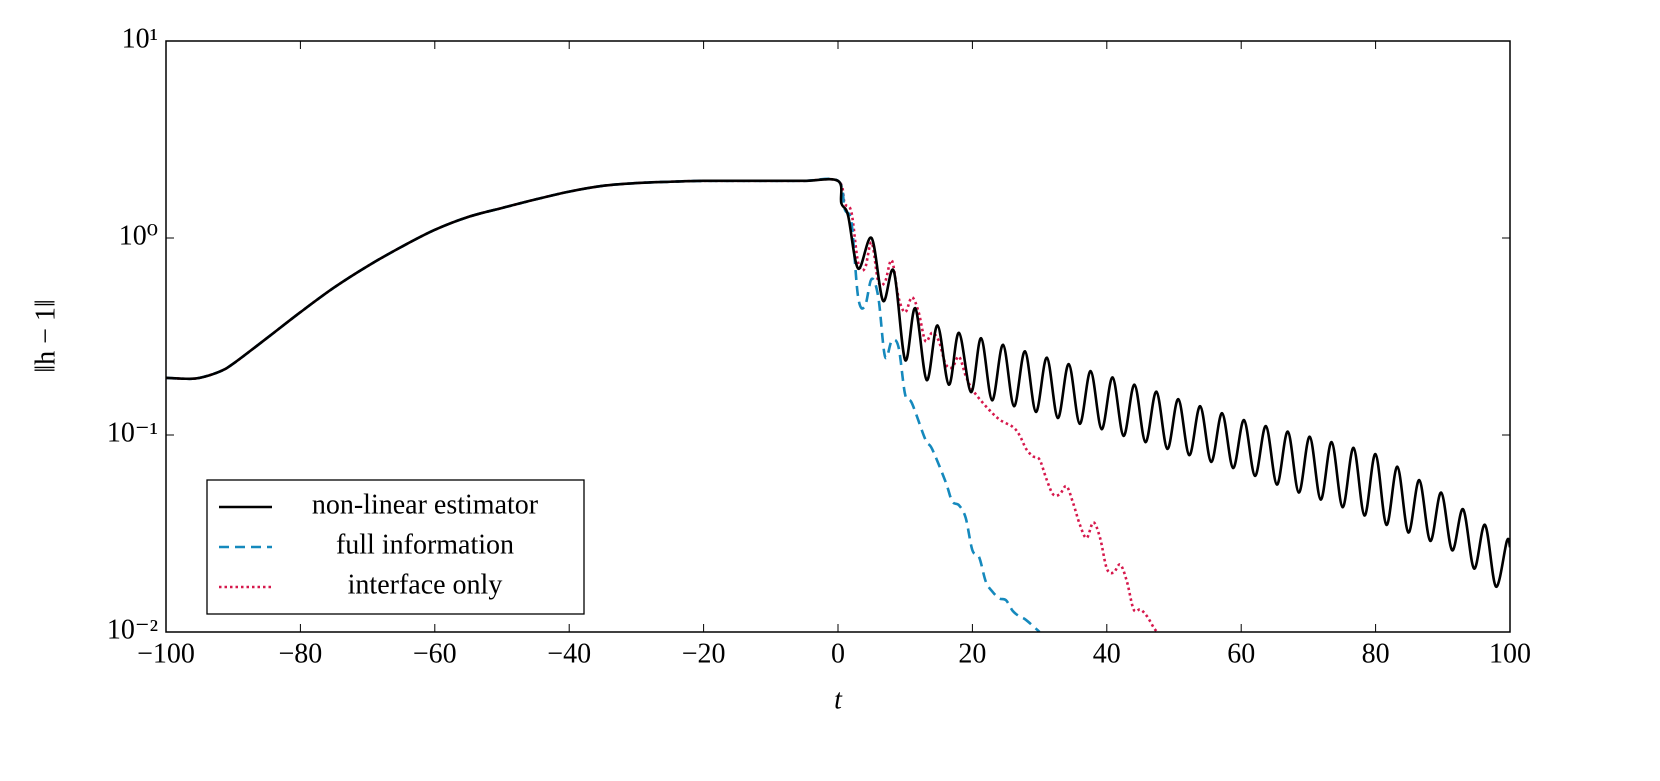 Image resolution: width=1660 pixels, height=781 pixels. Describe the element at coordinates (1510, 653) in the screenshot. I see `x-tick-label: 100` at that location.